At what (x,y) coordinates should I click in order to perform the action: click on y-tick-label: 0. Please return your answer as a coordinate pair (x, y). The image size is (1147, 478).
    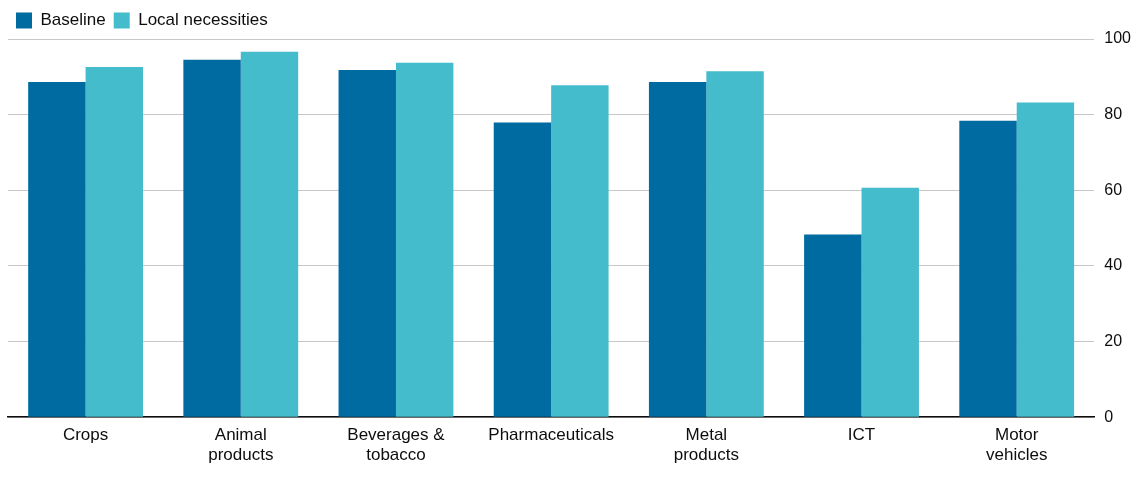
    Looking at the image, I should click on (1109, 416).